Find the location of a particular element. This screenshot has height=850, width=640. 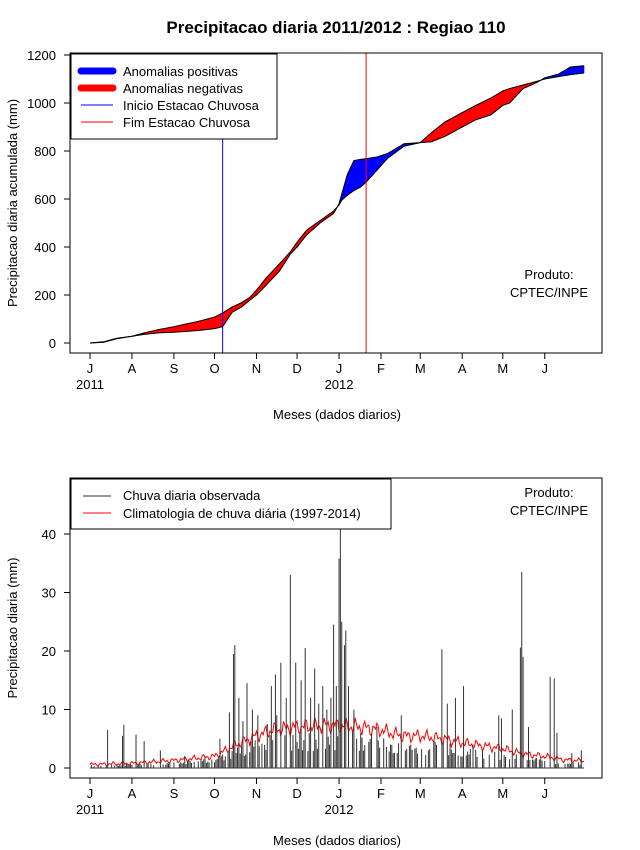

y-tick-label: 800 is located at coordinates (45, 151).